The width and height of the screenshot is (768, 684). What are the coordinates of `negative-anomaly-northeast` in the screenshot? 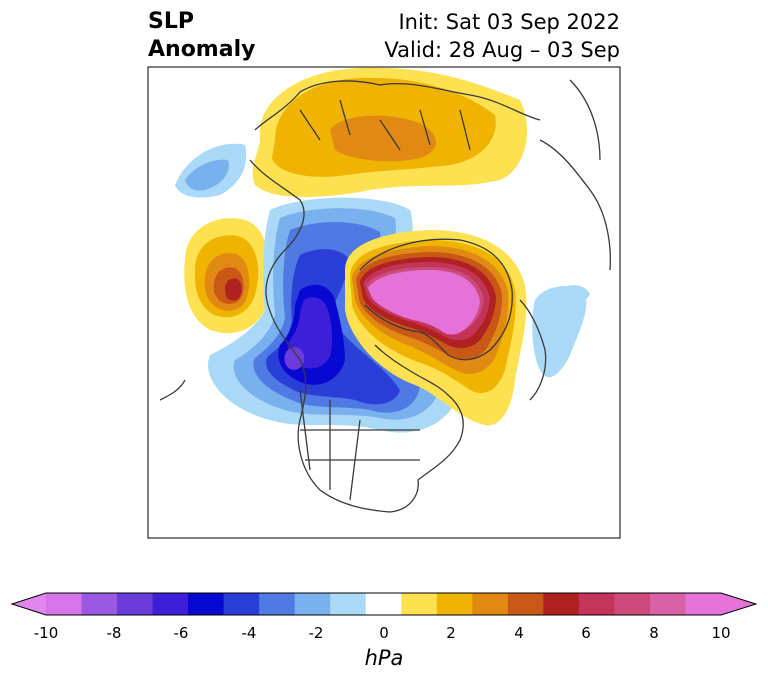 It's located at (575, 294).